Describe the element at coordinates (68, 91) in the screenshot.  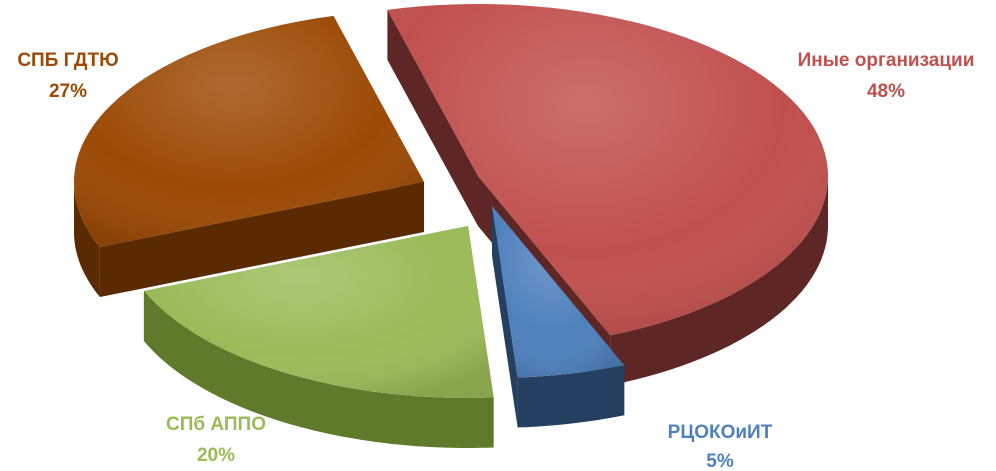
I see `label-gdtyu-value: 27%` at that location.